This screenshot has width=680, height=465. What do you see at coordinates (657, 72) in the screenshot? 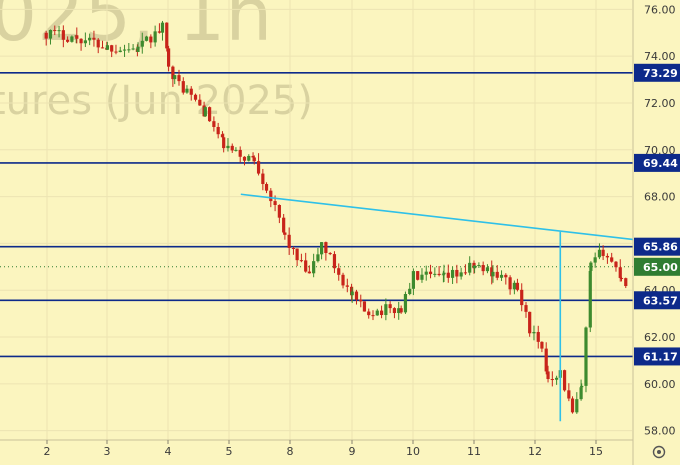
I see `level-price-tag: 73.29` at bounding box center [657, 72].